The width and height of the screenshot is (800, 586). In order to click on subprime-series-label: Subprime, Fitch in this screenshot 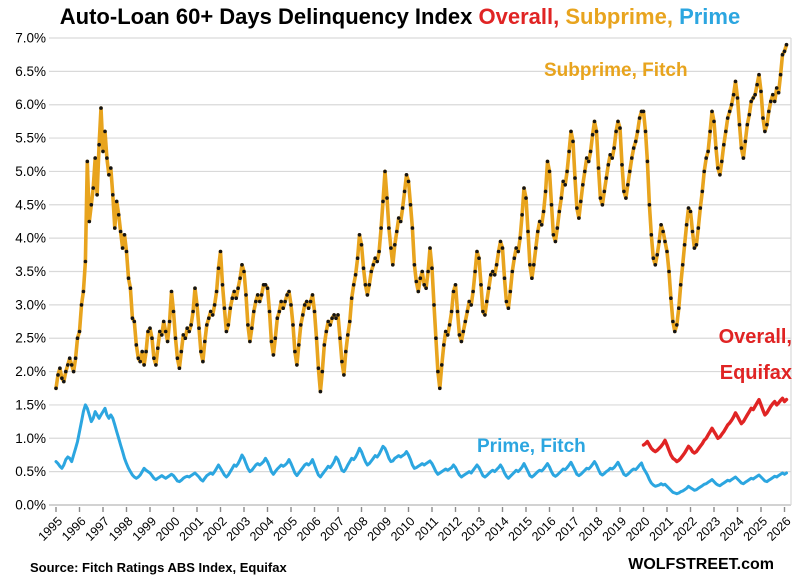, I will do `click(616, 70)`.